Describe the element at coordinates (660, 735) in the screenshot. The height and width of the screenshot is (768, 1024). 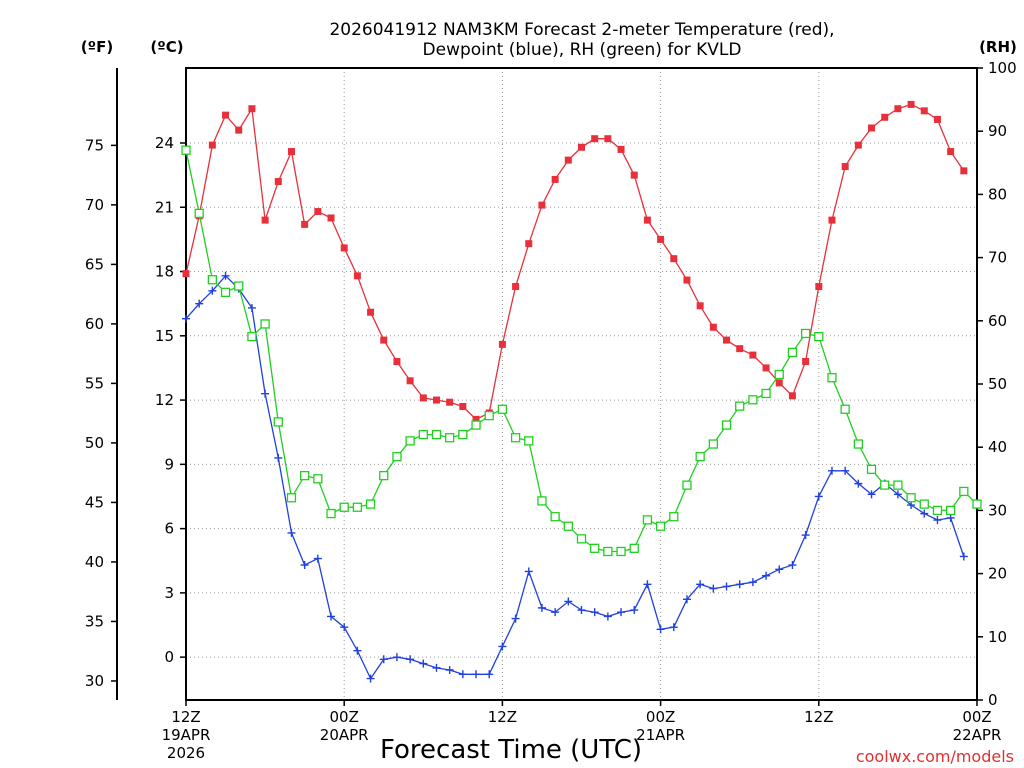
I see `x-tick-date: 21APR` at that location.